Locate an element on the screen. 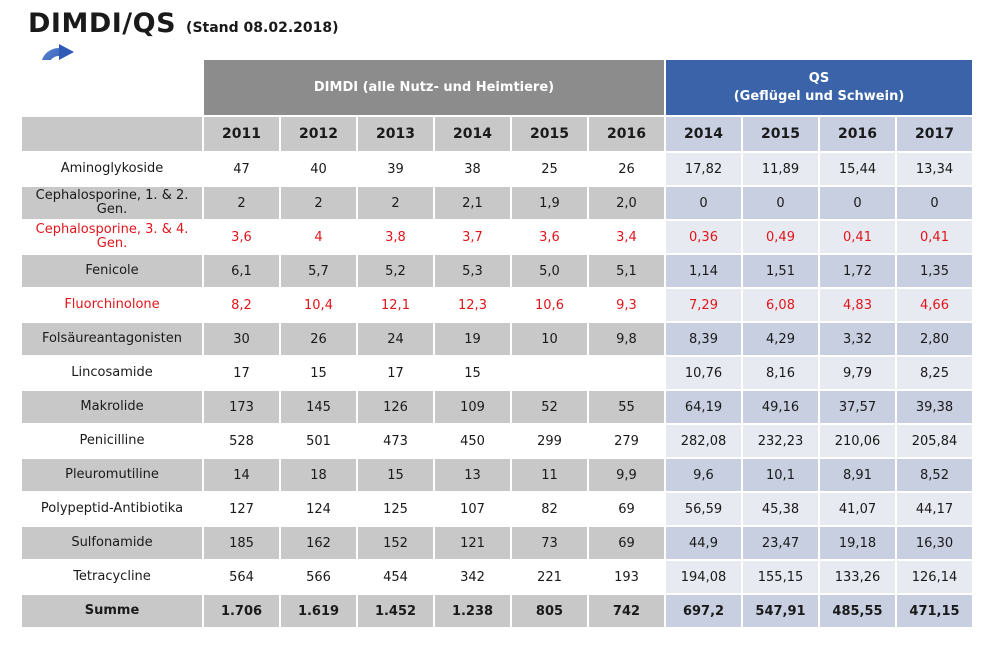 This screenshot has width=1000, height=648. dimdi-cell is located at coordinates (549, 373).